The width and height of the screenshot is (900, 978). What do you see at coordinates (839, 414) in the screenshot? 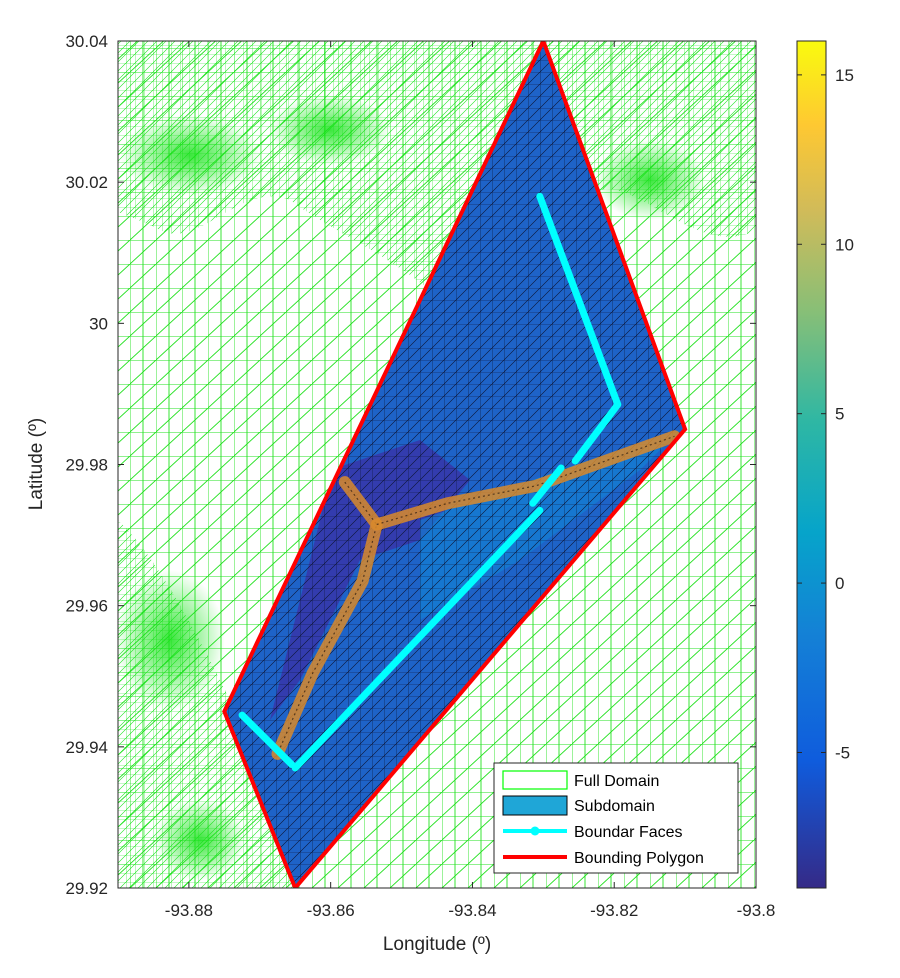
I see `colorbar-tick-label: 5` at bounding box center [839, 414].